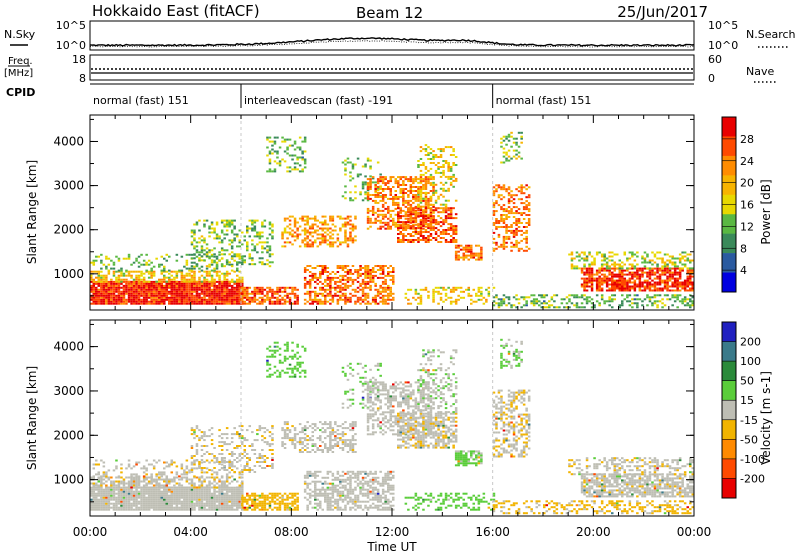  I want to click on colorbar-swatch, so click(729, 243).